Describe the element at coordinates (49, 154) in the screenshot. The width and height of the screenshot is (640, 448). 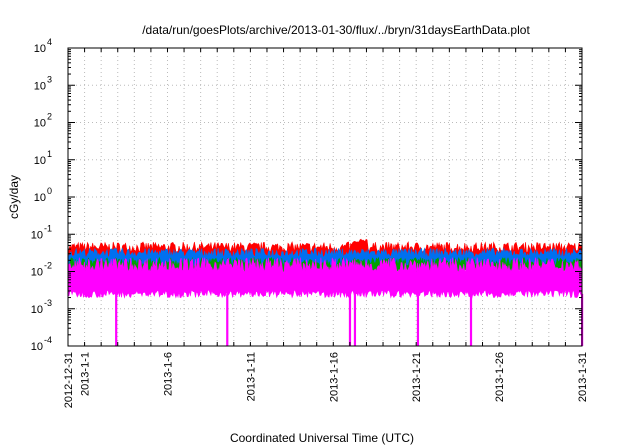
I see `y-tick-exponent: 1` at that location.